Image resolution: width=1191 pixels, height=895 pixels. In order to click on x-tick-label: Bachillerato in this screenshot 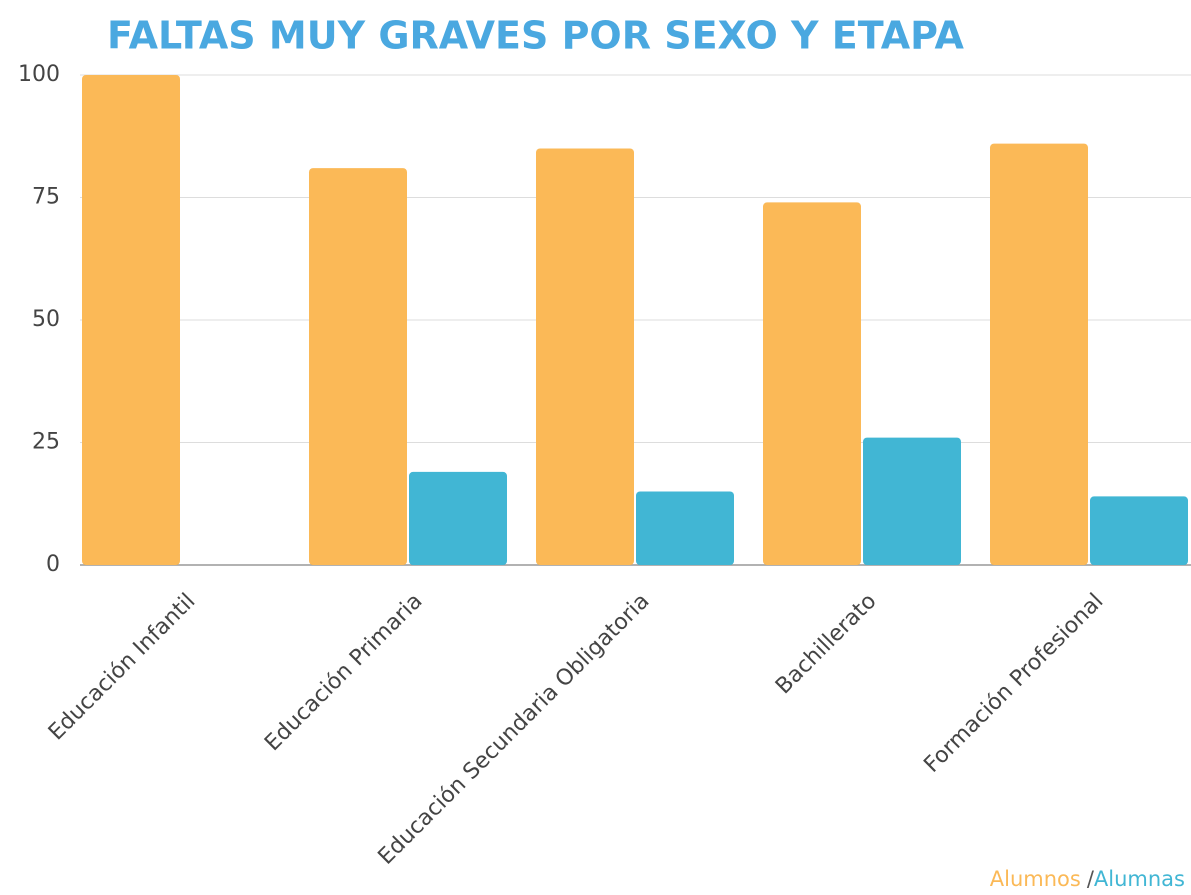, I will do `click(826, 644)`.